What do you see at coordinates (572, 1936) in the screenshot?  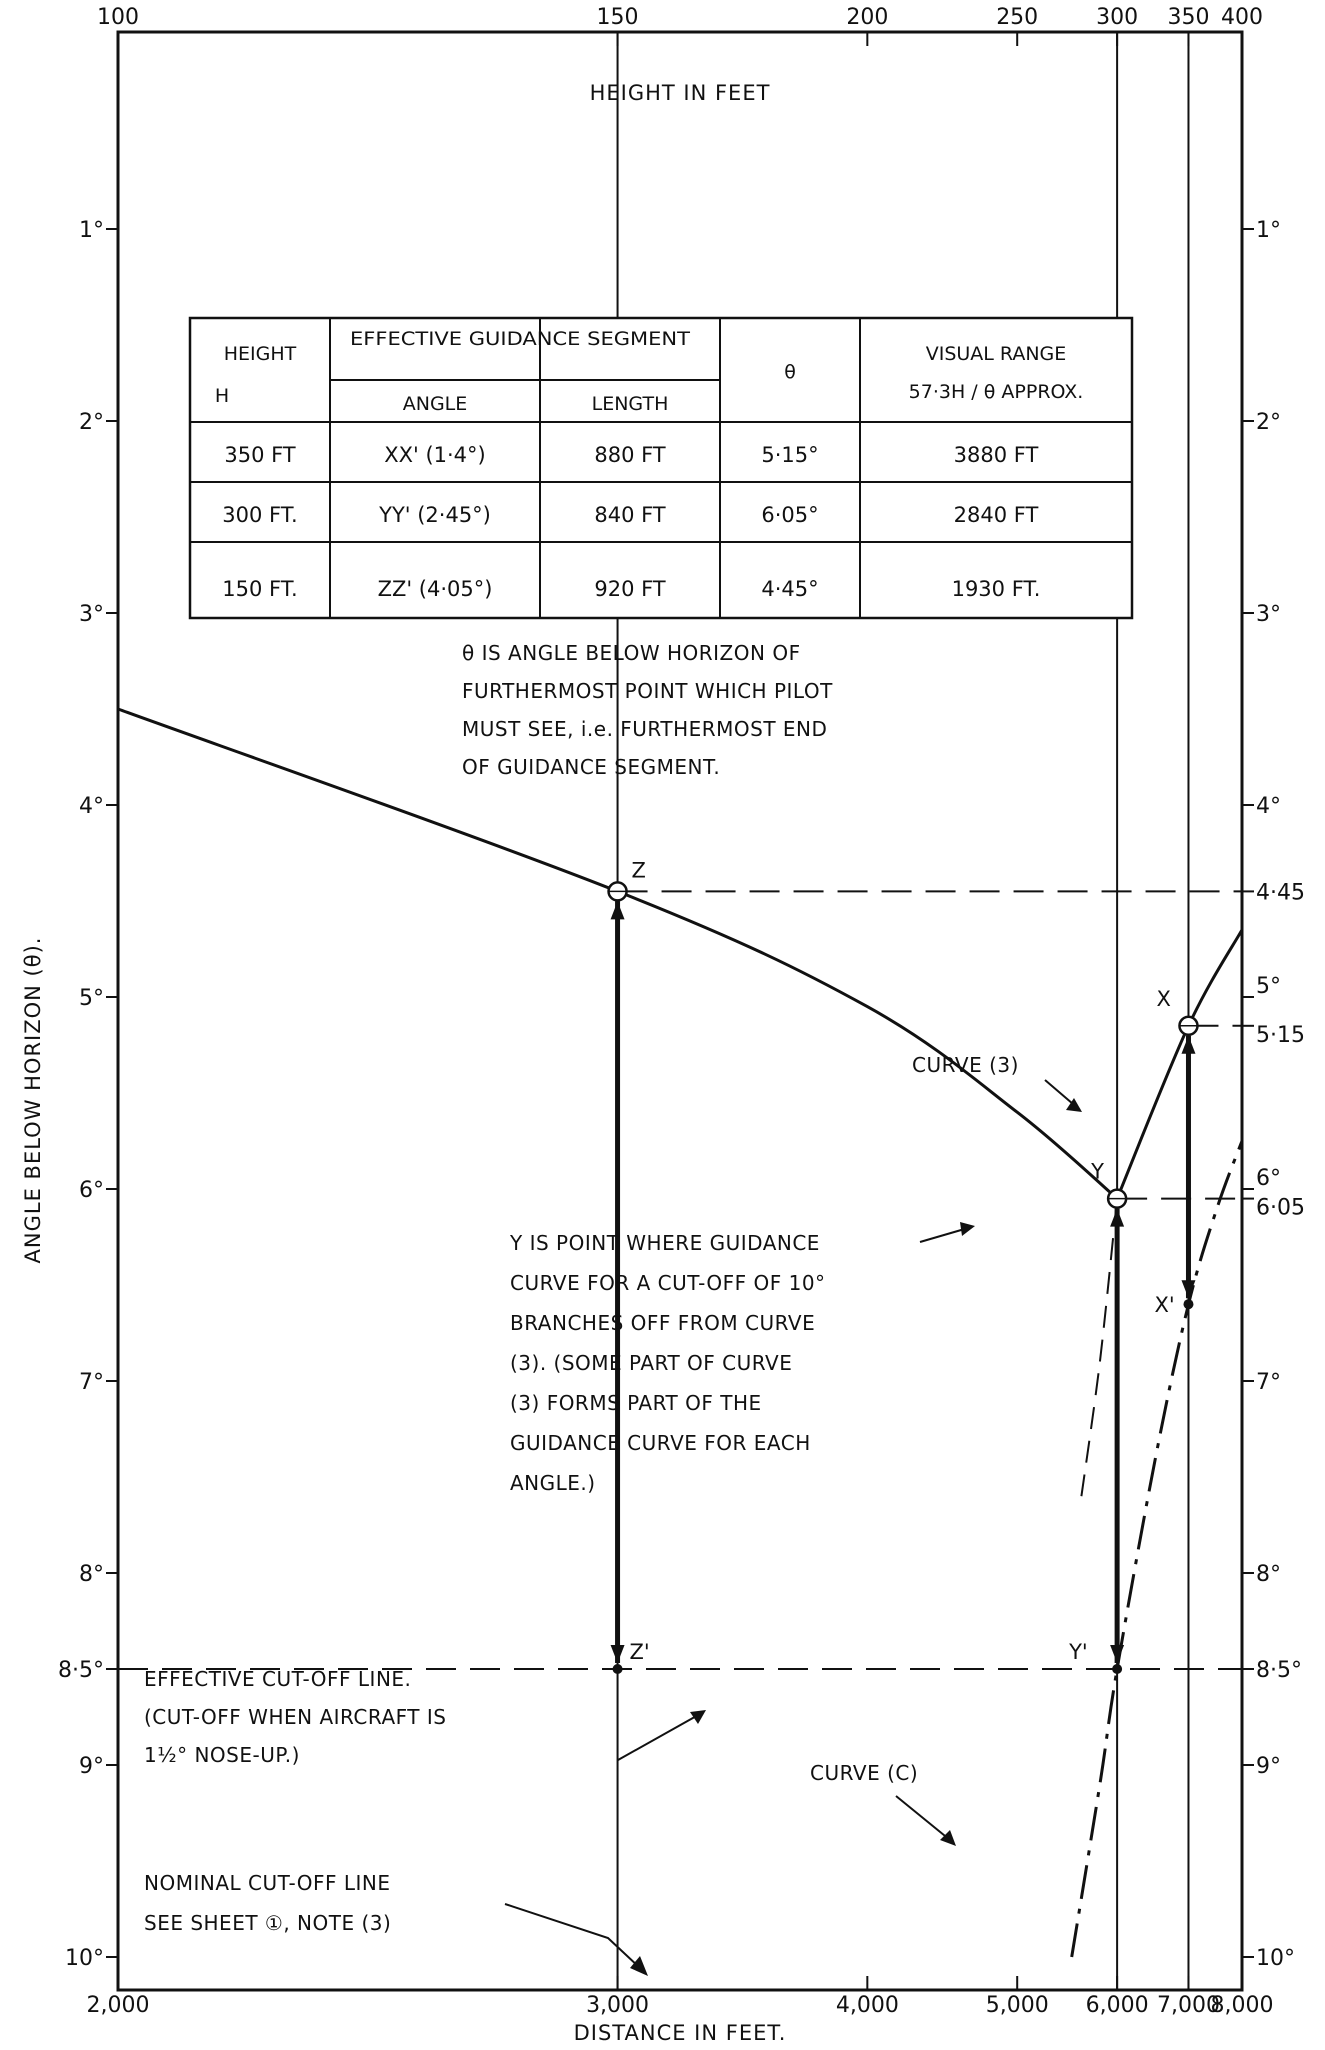 I see `nominal-note-leader` at bounding box center [572, 1936].